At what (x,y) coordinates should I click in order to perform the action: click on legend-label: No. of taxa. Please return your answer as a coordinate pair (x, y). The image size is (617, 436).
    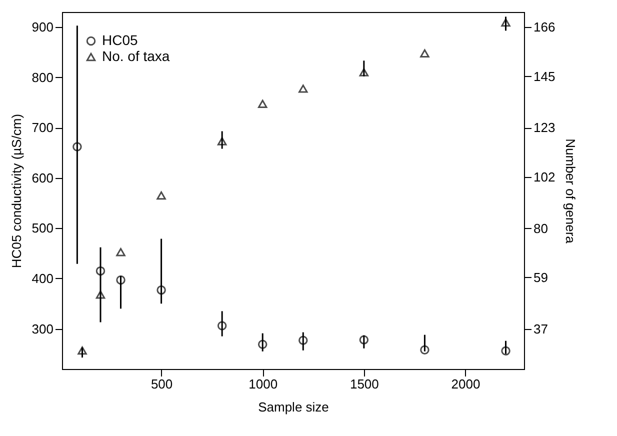
    Looking at the image, I should click on (136, 56).